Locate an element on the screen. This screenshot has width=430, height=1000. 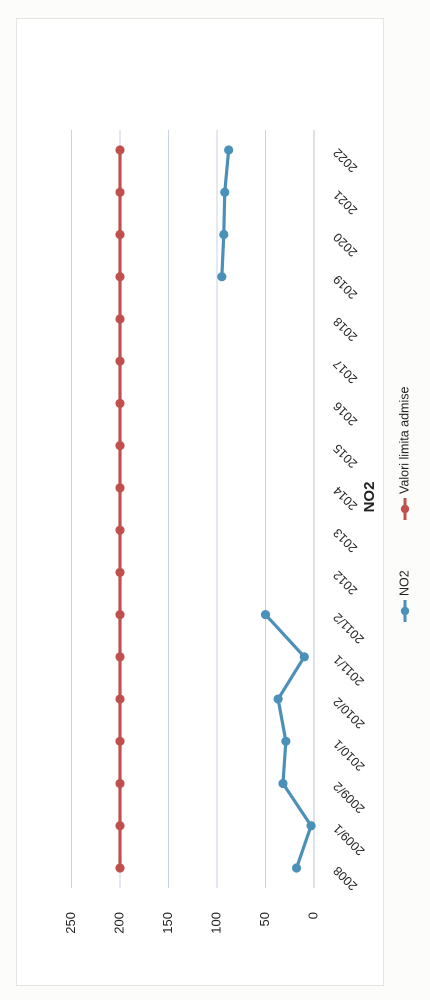
legend-limit-marker is located at coordinates (405, 509).